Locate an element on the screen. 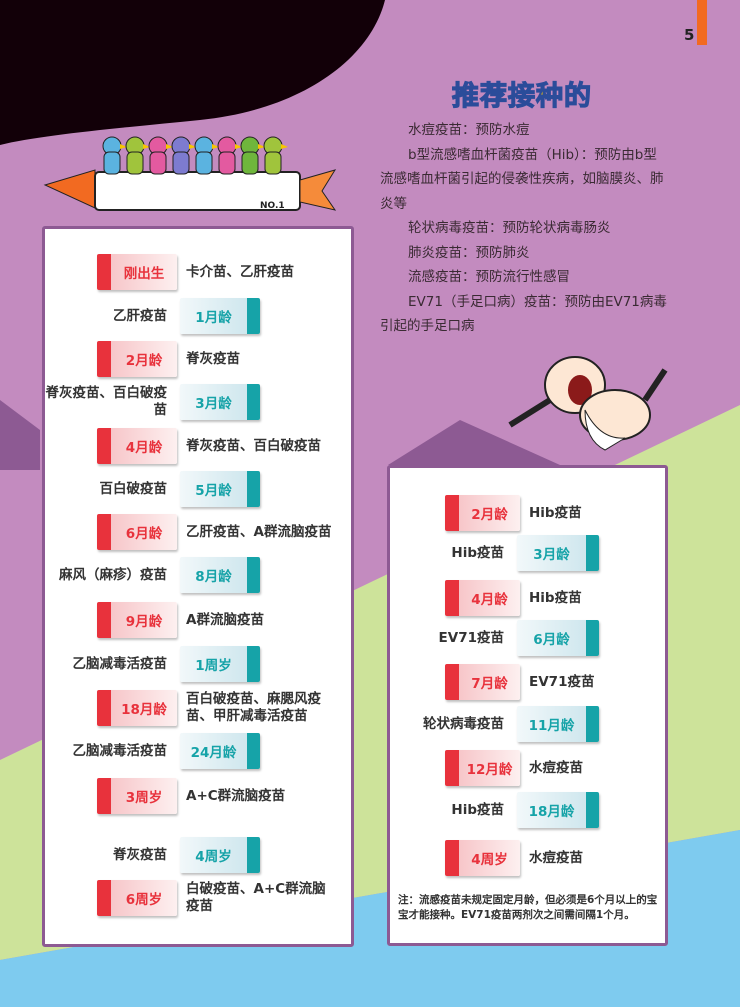 The image size is (740, 1007). schedule-row: 7月龄 EV71疫苗 is located at coordinates (527, 682).